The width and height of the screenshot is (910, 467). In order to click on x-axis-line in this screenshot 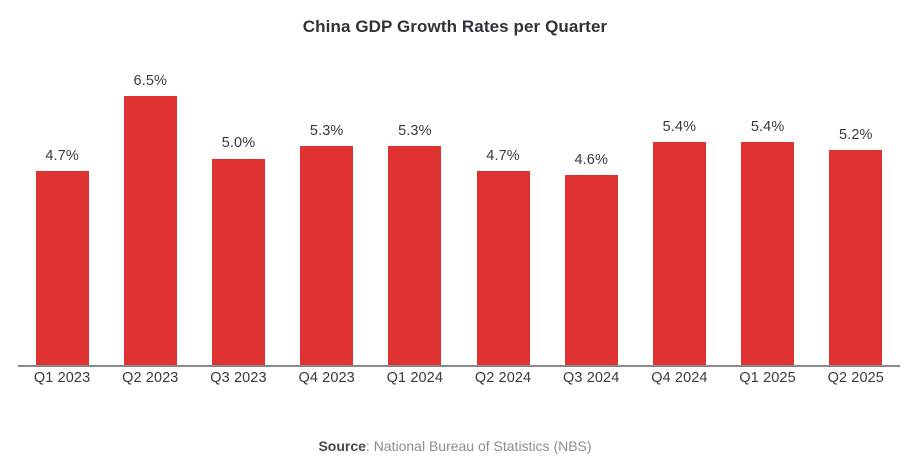, I will do `click(459, 366)`.